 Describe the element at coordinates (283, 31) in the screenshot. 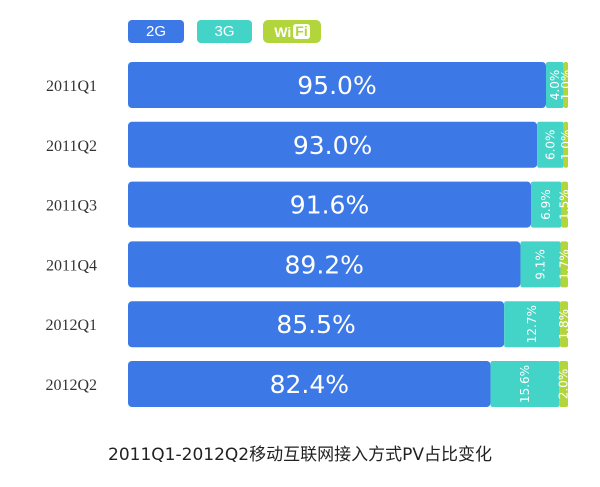

I see `legend-wifi-label-a: Wi` at that location.